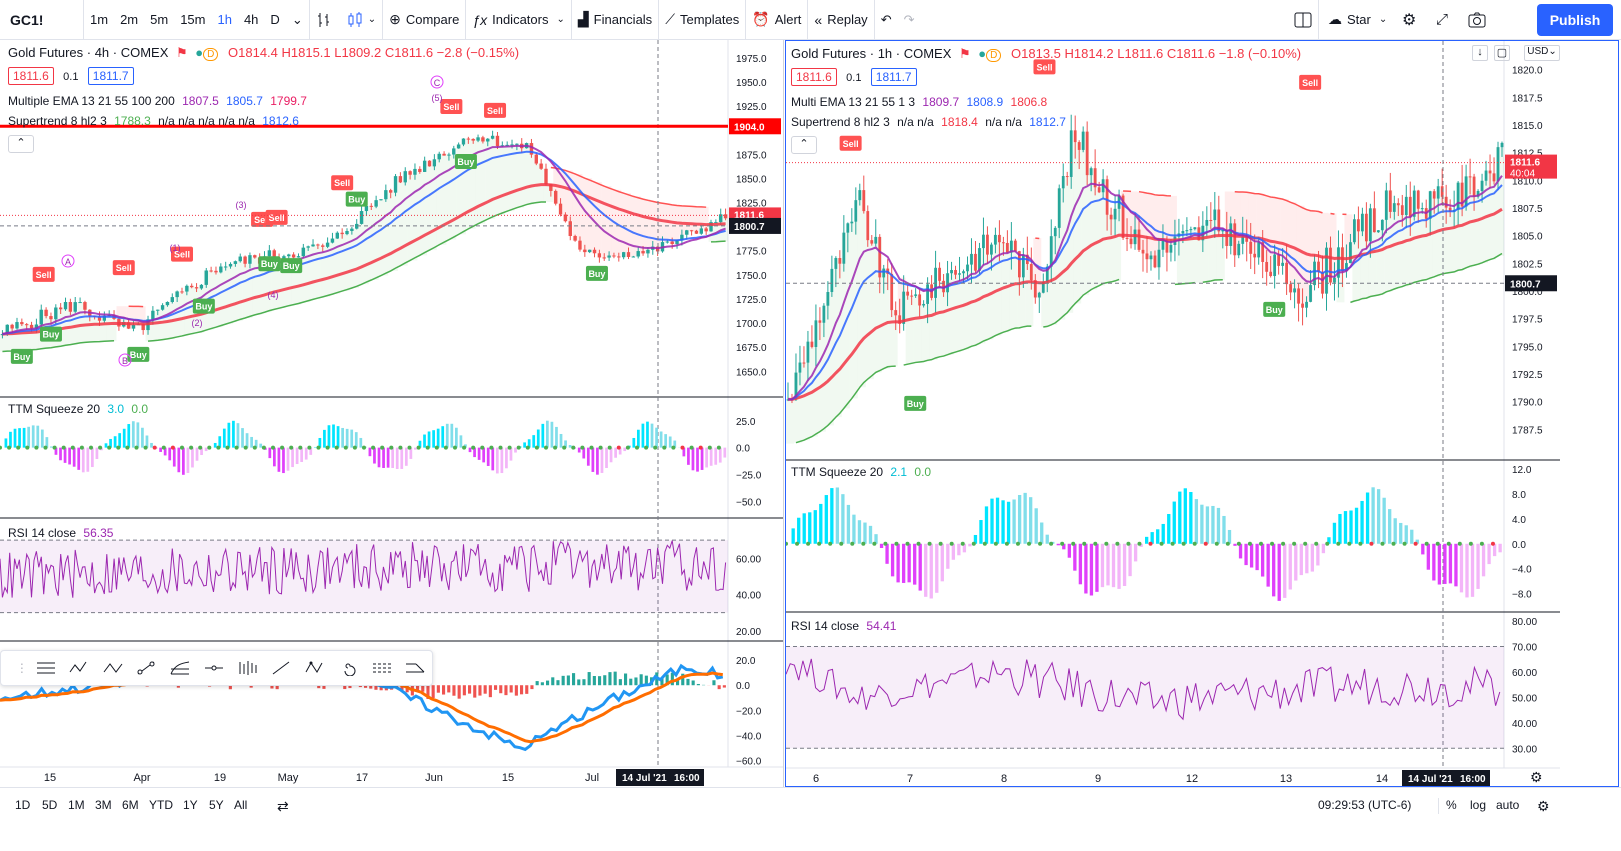 The width and height of the screenshot is (1621, 851). What do you see at coordinates (60, 533) in the screenshot?
I see `rsi-legend-left: RSI 14 close 56.35` at bounding box center [60, 533].